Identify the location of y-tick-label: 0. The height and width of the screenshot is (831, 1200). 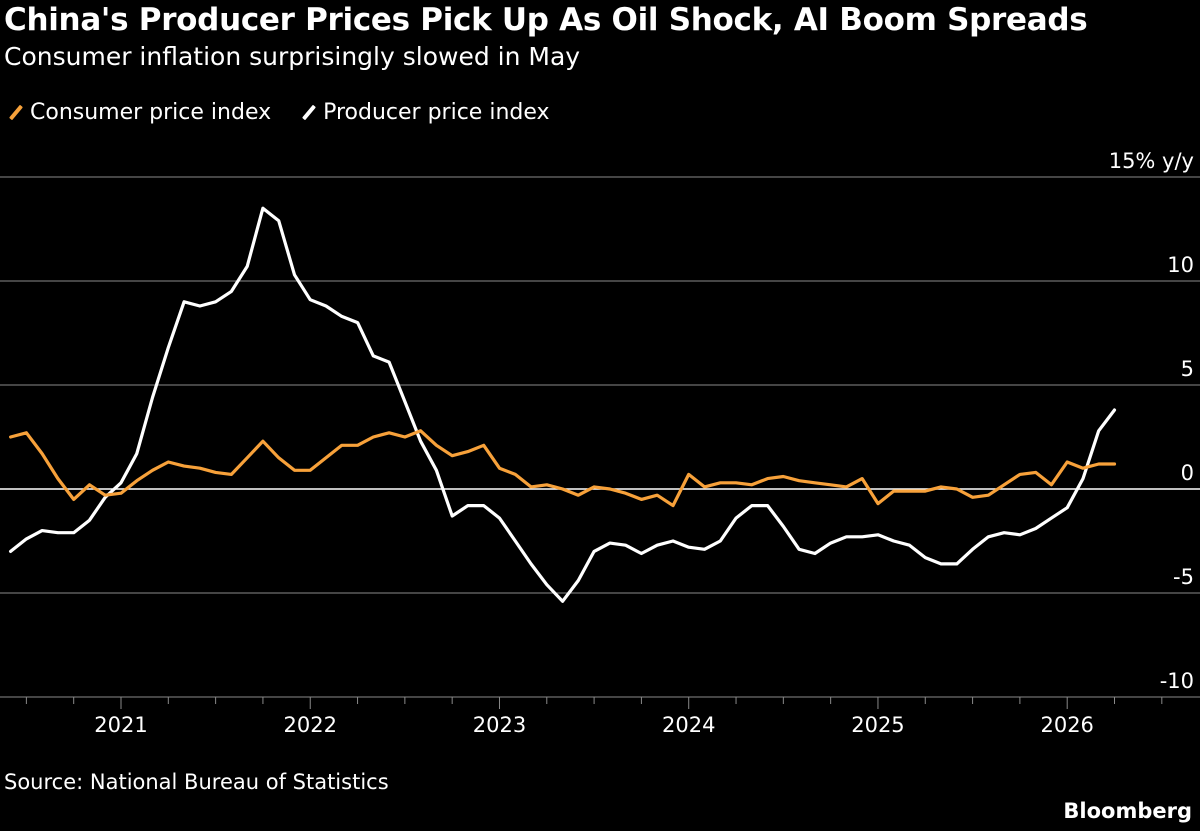
(1187, 473).